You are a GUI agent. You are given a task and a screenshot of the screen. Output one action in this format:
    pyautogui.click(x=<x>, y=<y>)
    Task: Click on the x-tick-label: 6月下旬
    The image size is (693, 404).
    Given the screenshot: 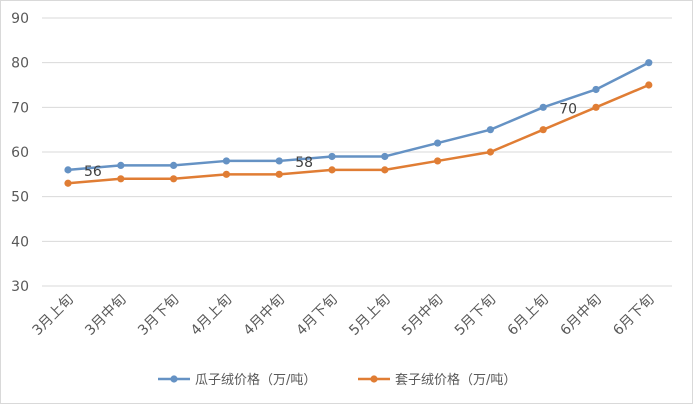 What is the action you would take?
    pyautogui.click(x=633, y=315)
    